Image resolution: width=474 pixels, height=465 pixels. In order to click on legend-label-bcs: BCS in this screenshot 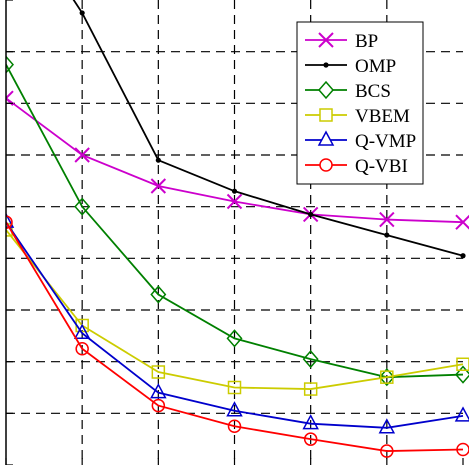, I will do `click(373, 91)`.